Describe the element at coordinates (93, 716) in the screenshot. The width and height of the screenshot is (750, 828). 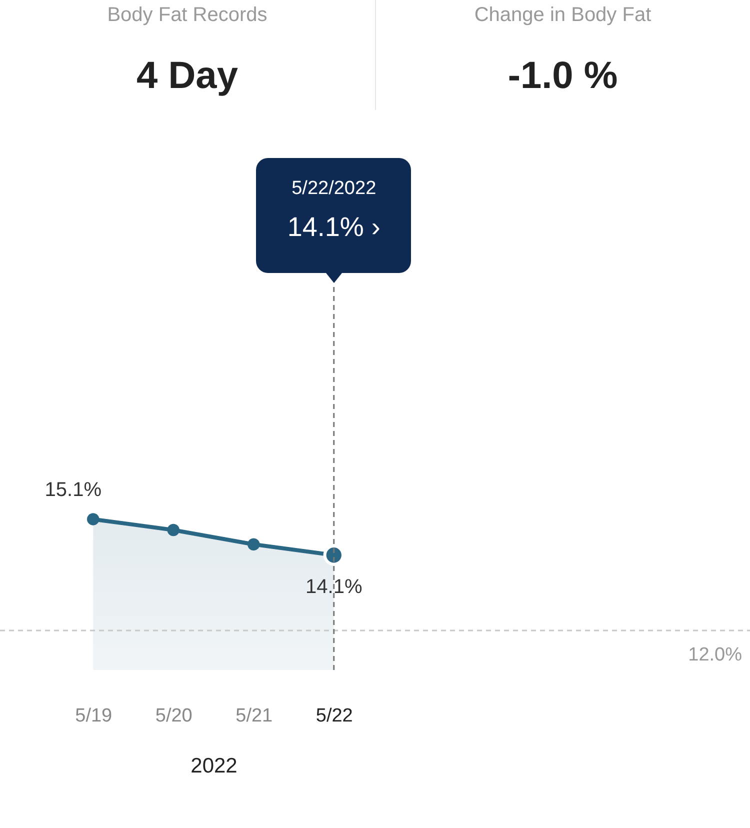
I see `x-tick-label: 5/19` at that location.